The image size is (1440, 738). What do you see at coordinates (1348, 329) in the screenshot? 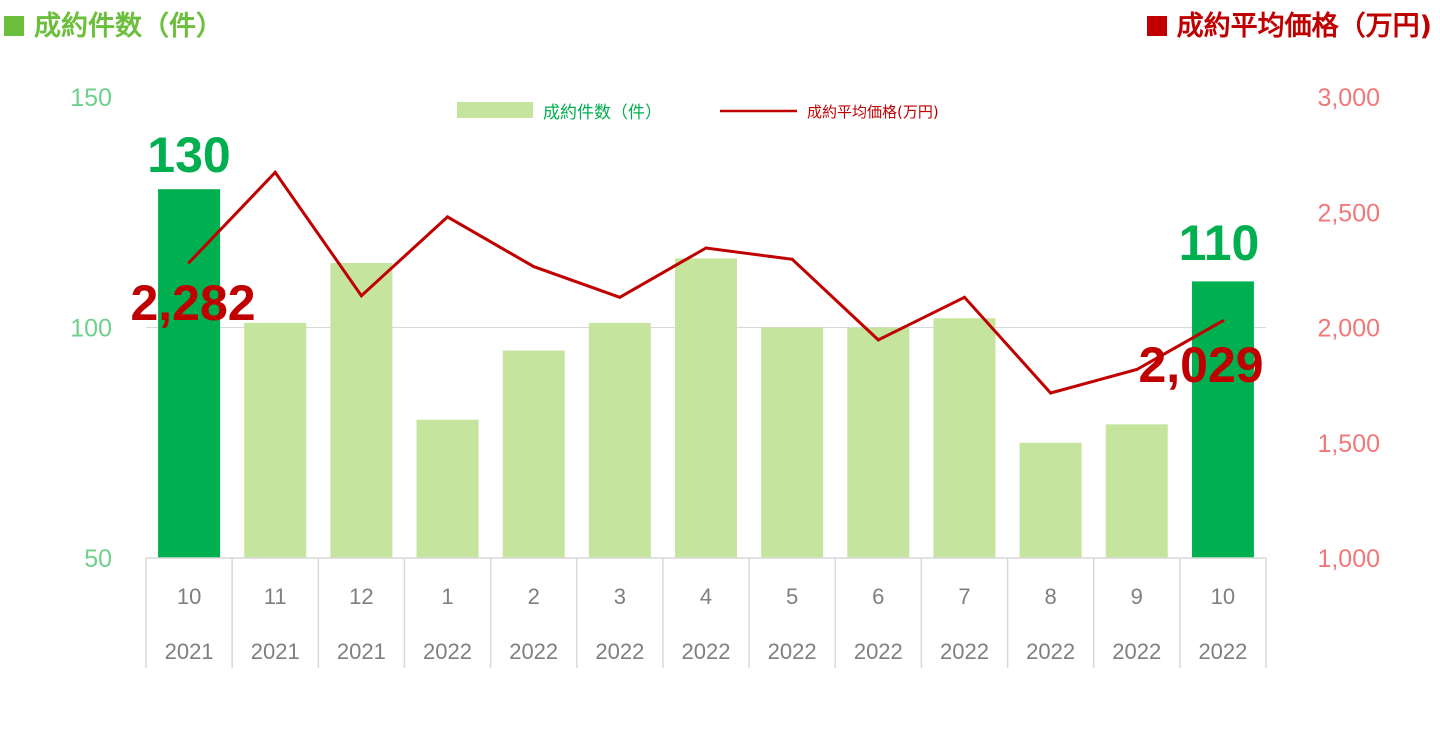
I see `right-axis-tick-2: 2,000` at bounding box center [1348, 329].